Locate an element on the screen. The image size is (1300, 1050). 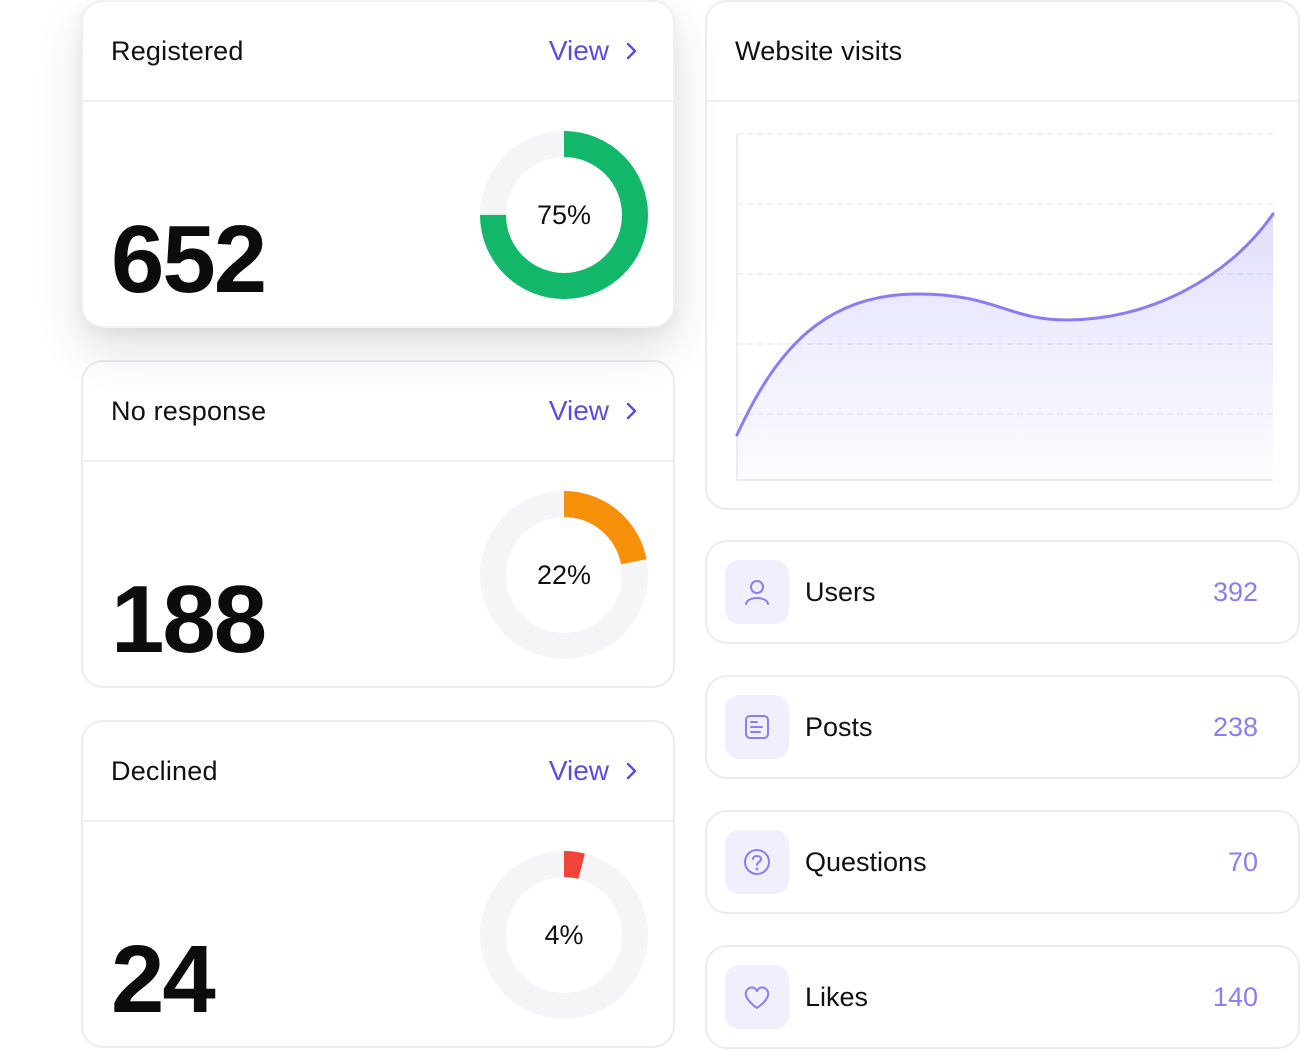
view-no-response-link: View is located at coordinates (594, 411).